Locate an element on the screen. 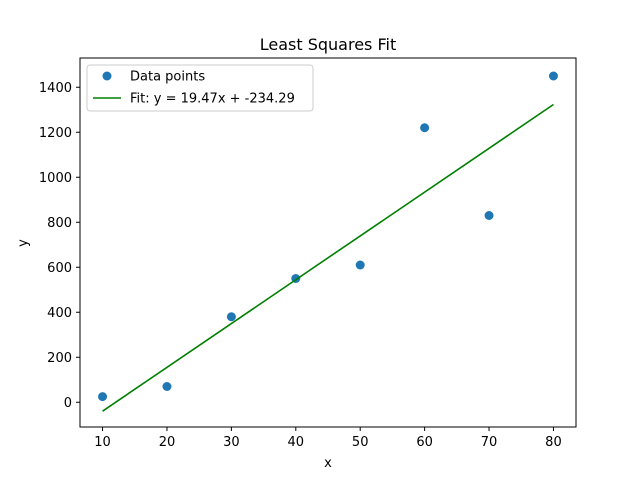  legend: Data points Fit: y = 19.47x + -234.29 is located at coordinates (200, 88).